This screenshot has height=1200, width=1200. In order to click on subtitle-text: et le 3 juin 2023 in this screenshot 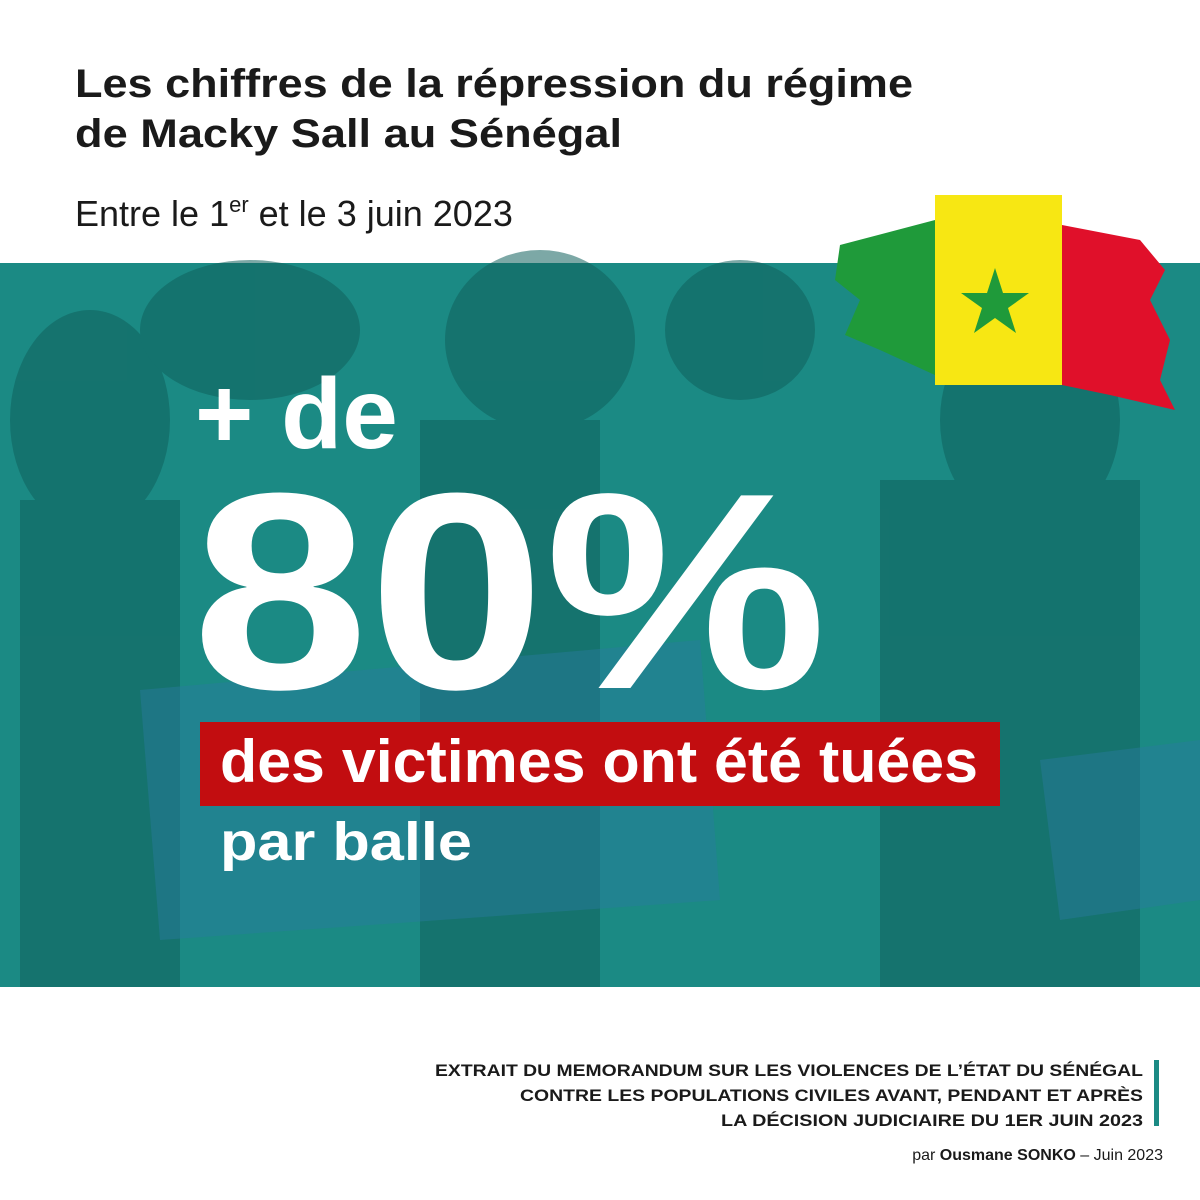, I will do `click(381, 213)`.